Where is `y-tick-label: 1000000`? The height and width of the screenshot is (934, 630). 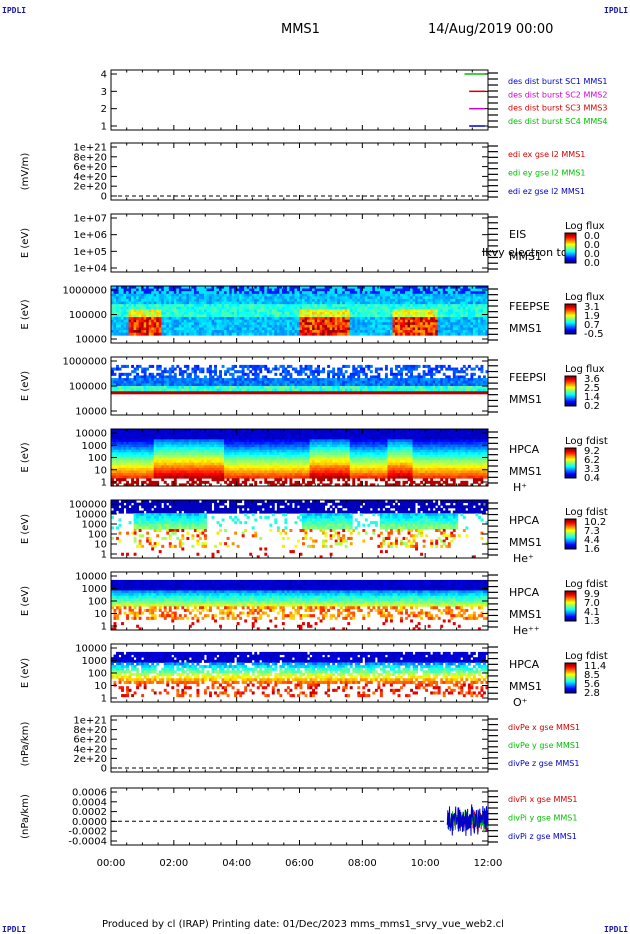
y-tick-label: 1000000 is located at coordinates (84, 291).